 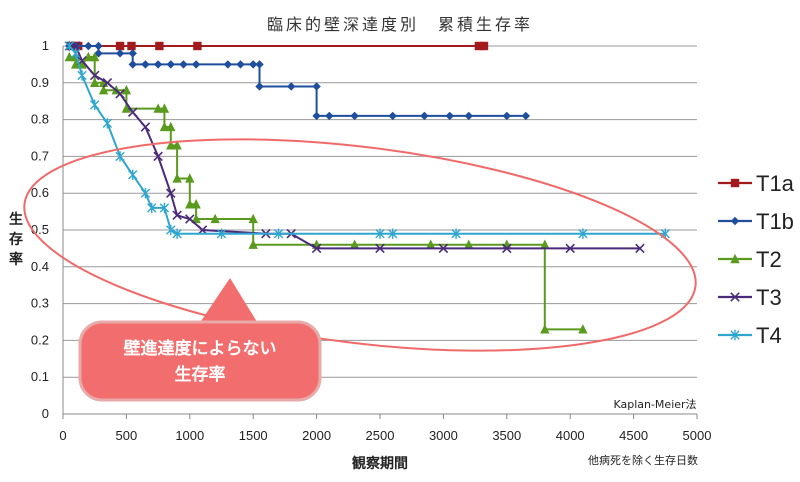 What do you see at coordinates (40, 339) in the screenshot?
I see `y-tick-label: 0.2` at bounding box center [40, 339].